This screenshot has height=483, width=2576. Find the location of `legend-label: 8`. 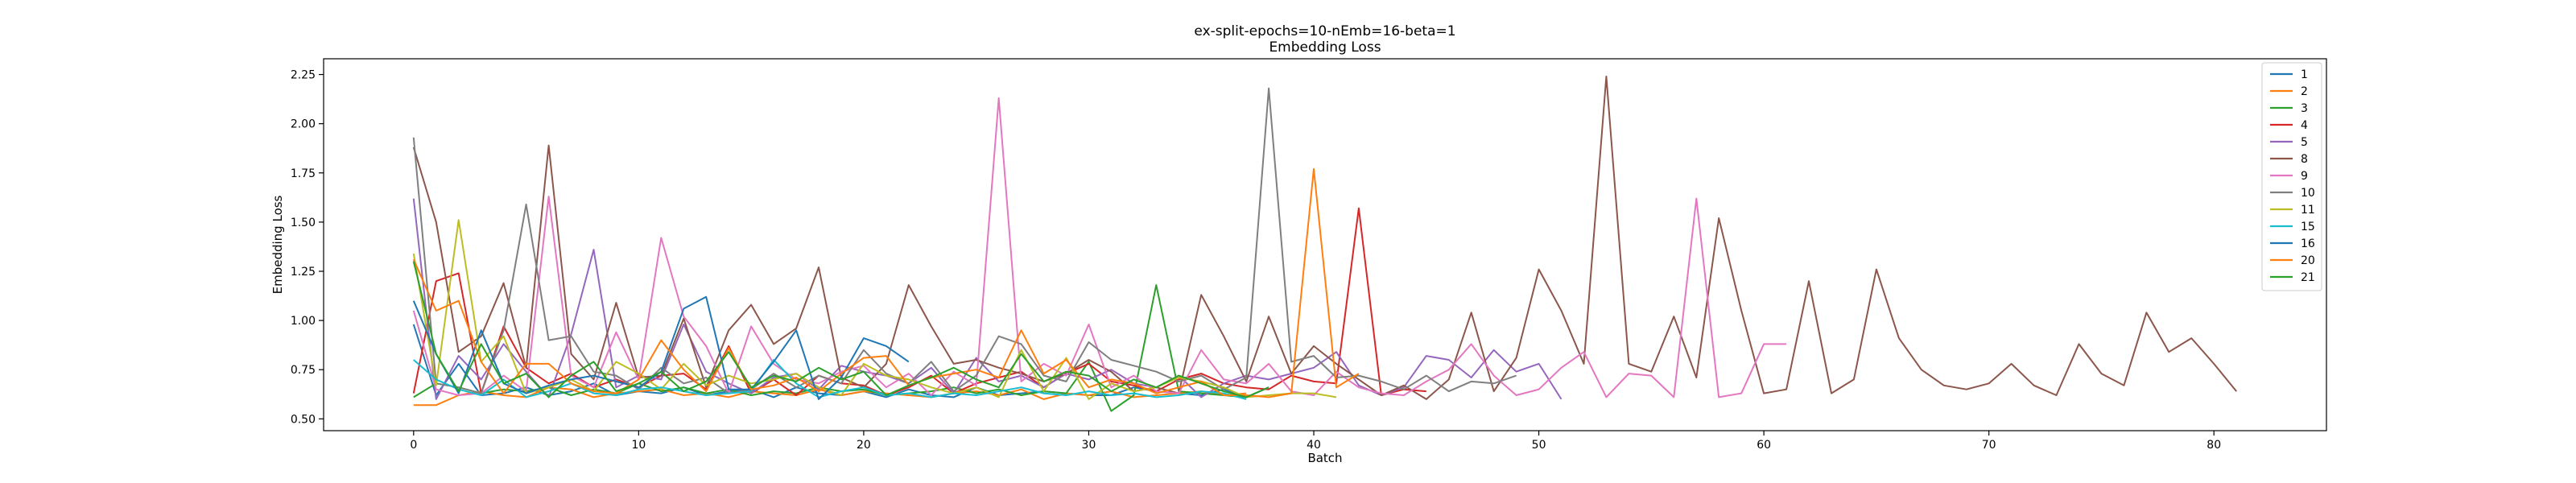

legend-label: 8 is located at coordinates (2304, 159).